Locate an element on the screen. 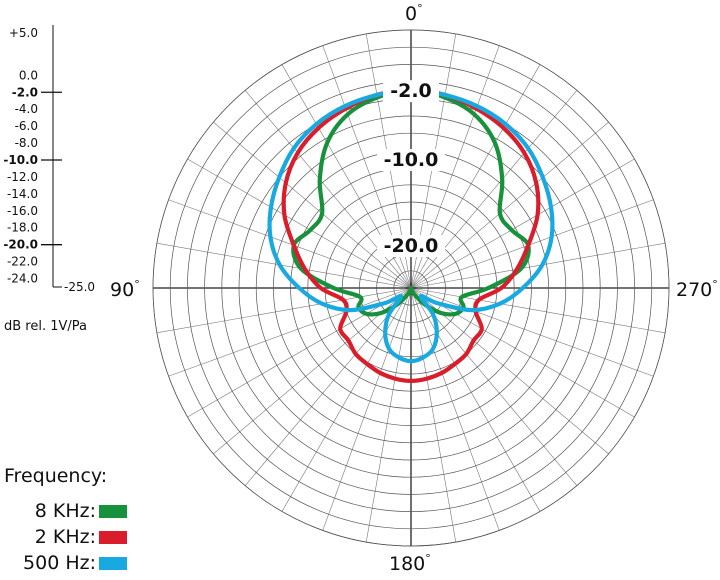 This screenshot has height=580, width=720. scale-tick-label: -10.0 is located at coordinates (20, 160).